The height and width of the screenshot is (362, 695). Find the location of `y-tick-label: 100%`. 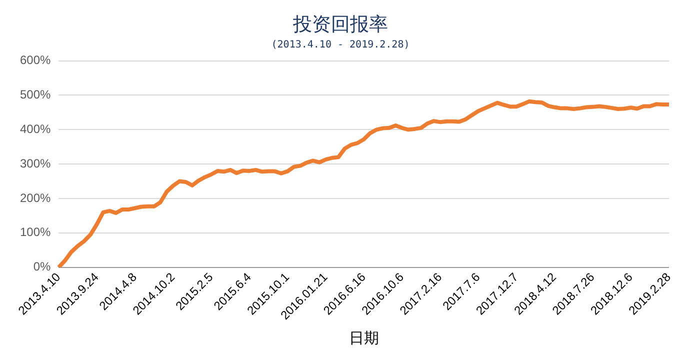

y-tick-label: 100% is located at coordinates (36, 232).